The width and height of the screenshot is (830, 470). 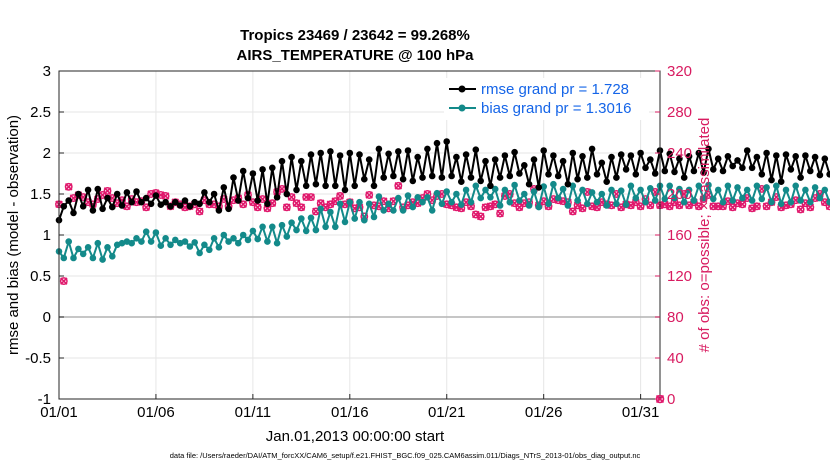 I want to click on y-tick-label: -0.5, so click(x=38, y=358).